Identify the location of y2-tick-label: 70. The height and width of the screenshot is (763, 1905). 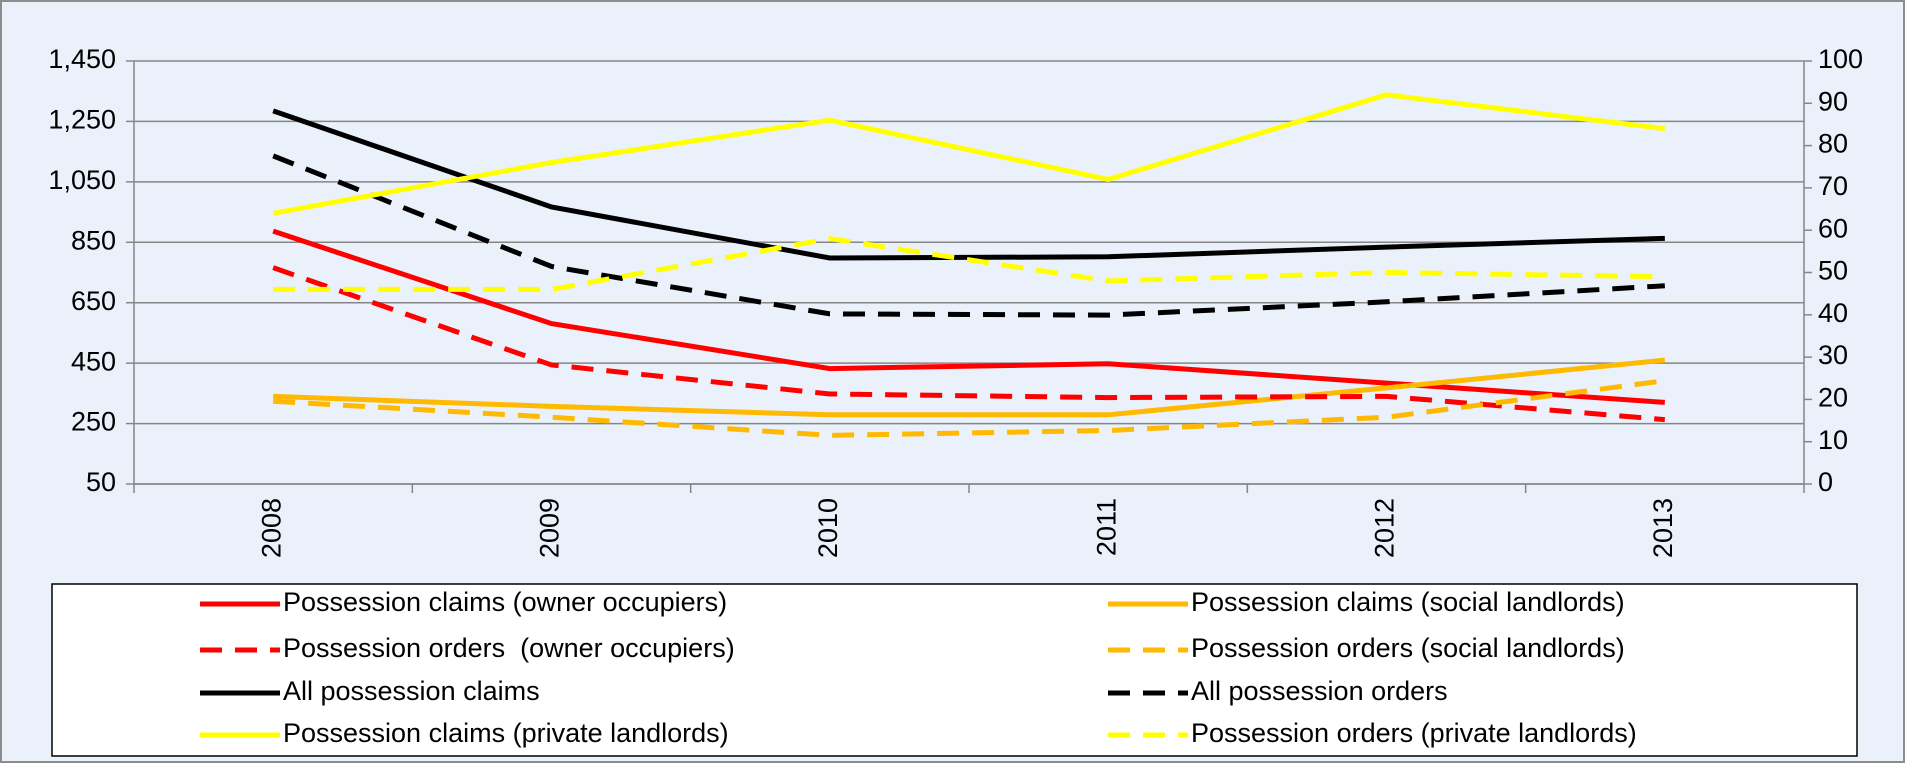
(1833, 186).